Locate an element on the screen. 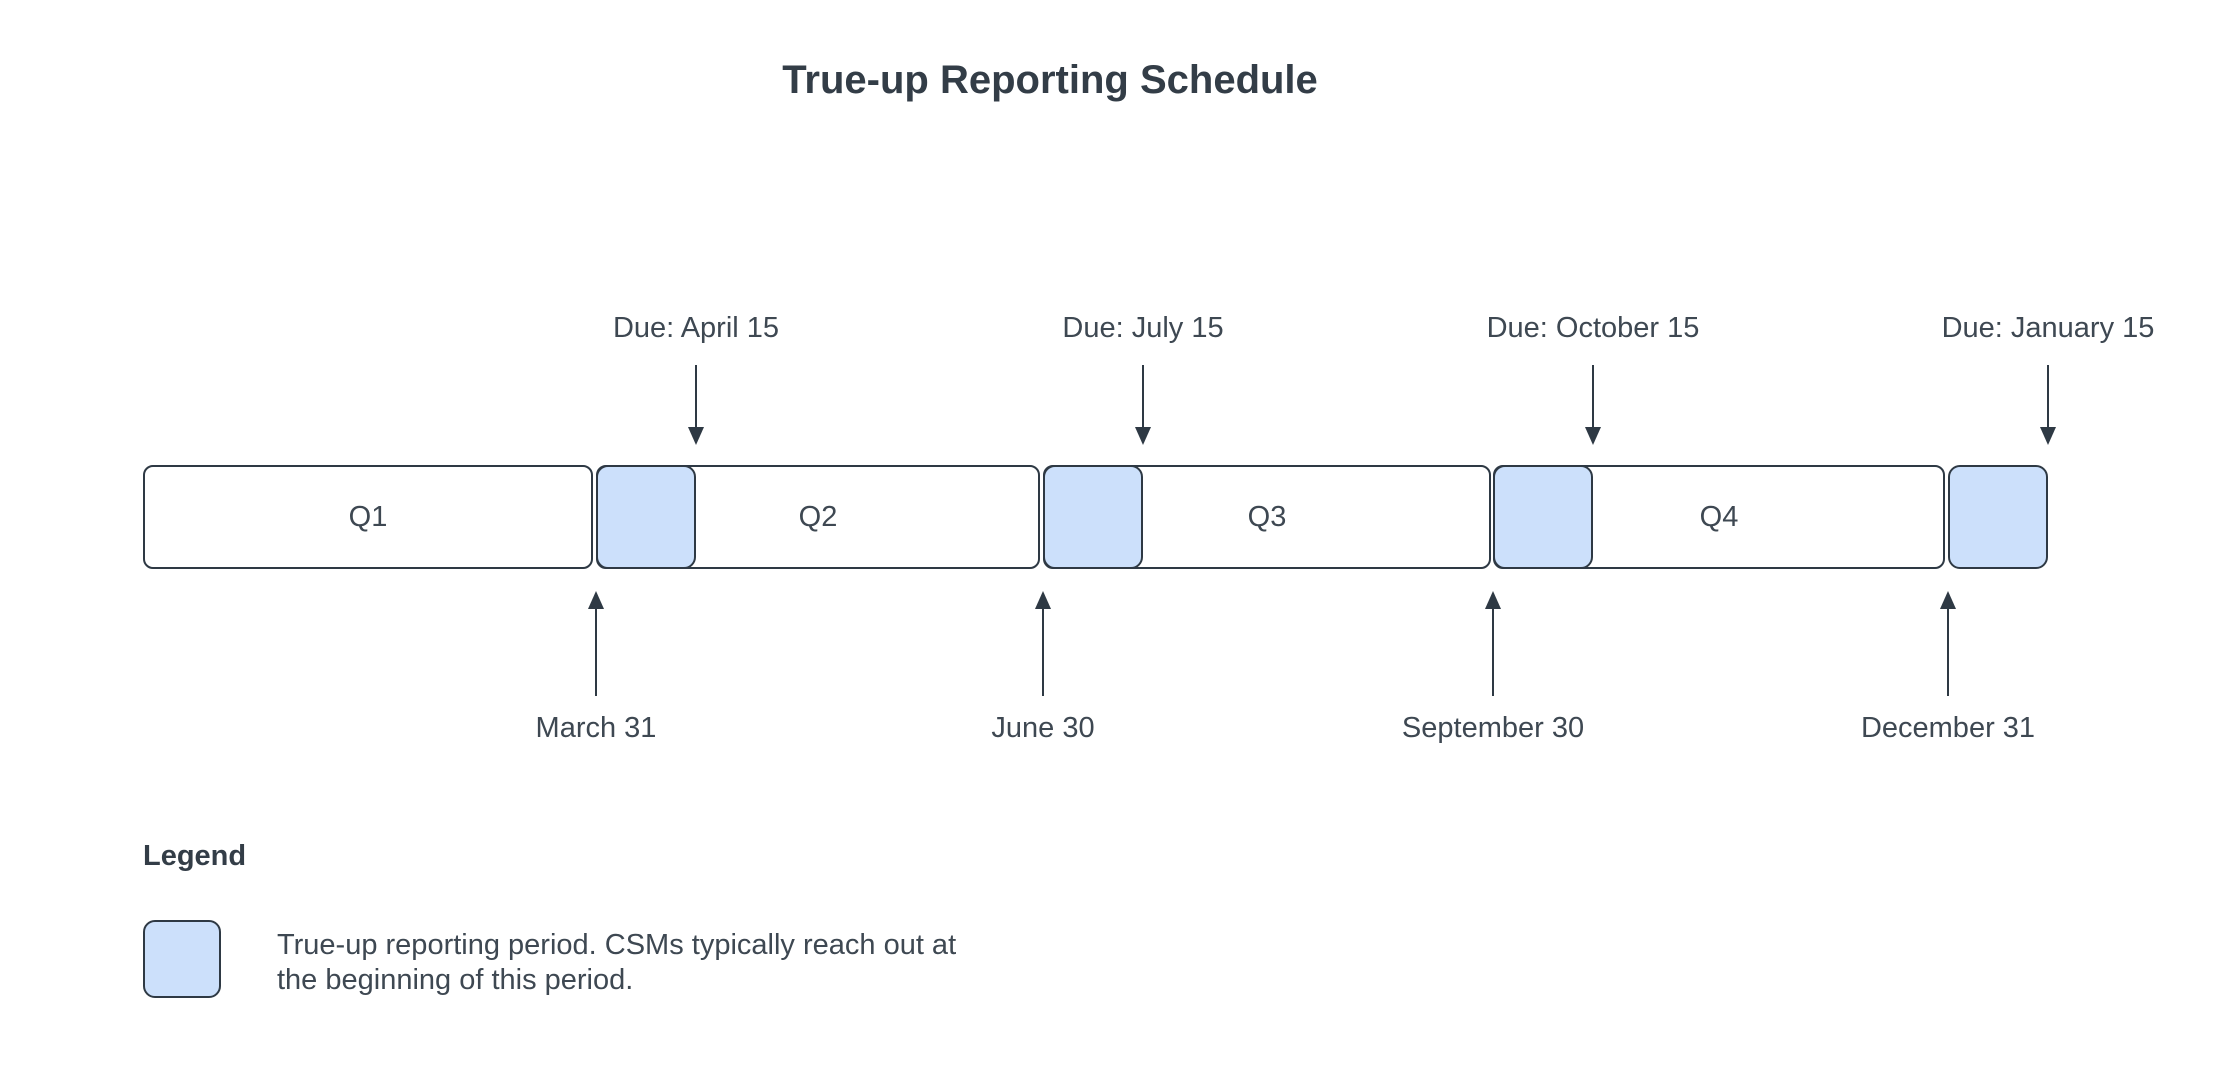 The image size is (2224, 1066). page-title: True-up Reporting Schedule is located at coordinates (1050, 80).